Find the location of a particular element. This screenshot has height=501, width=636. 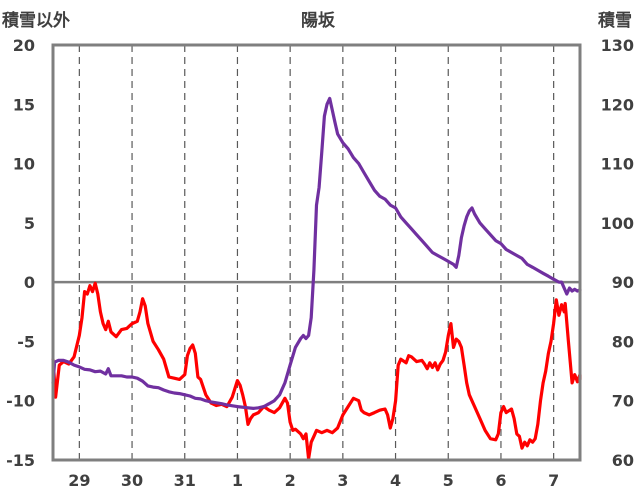

right-tick-label: 70 is located at coordinates (623, 401).